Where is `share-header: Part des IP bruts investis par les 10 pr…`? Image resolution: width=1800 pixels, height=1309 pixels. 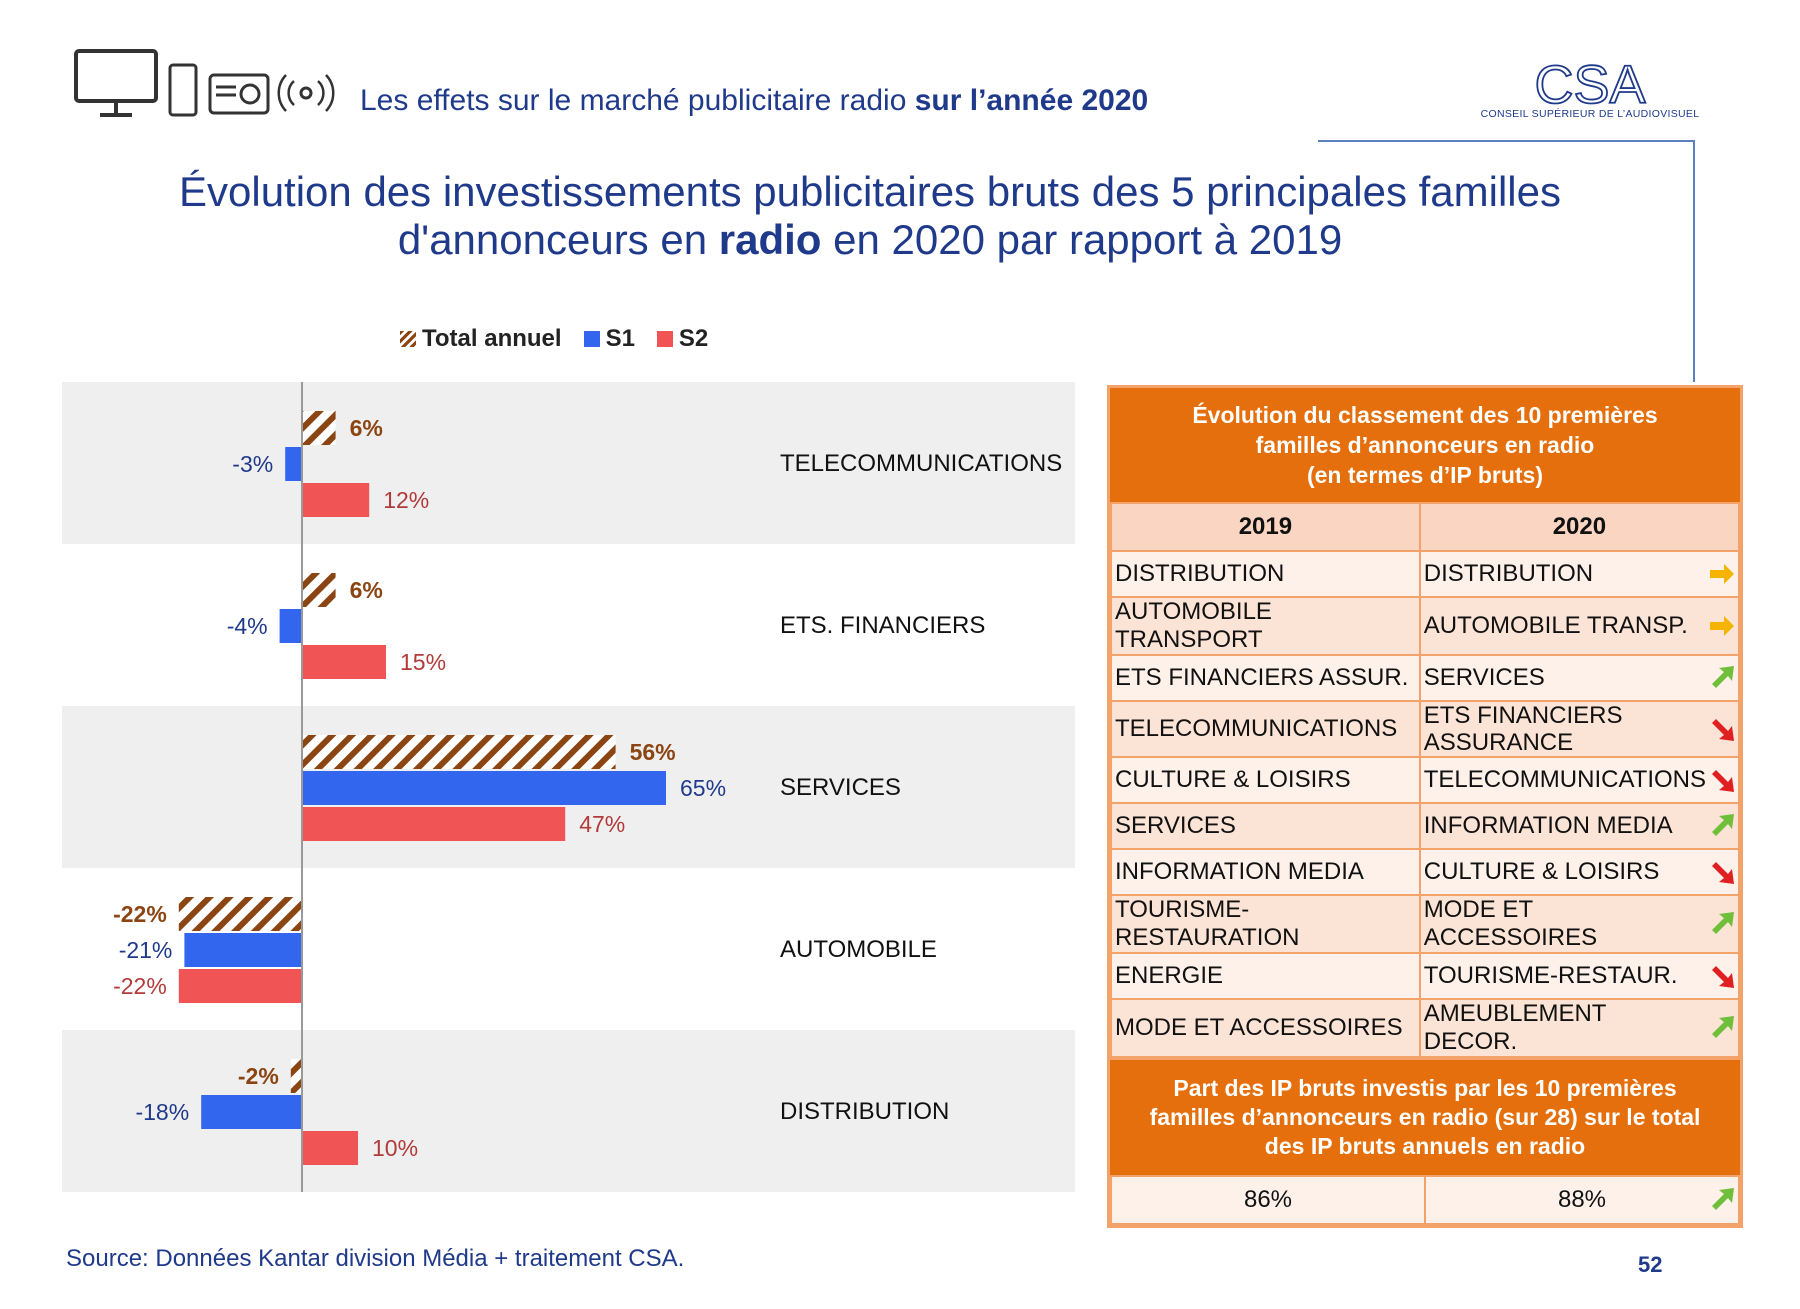 share-header: Part des IP bruts investis par les 10 pr… is located at coordinates (1425, 1116).